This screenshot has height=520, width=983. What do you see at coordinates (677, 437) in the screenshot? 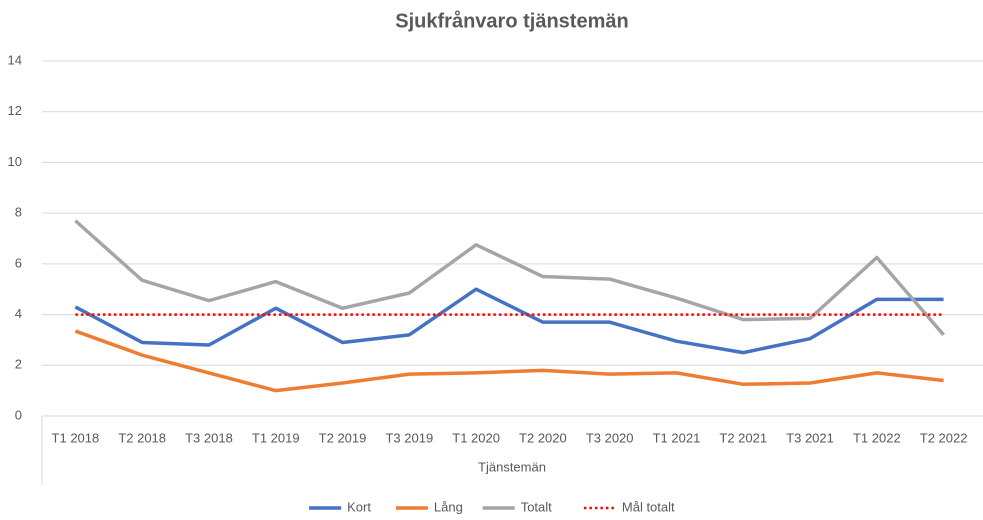
I see `x-tick-label: T1 2021` at bounding box center [677, 437].